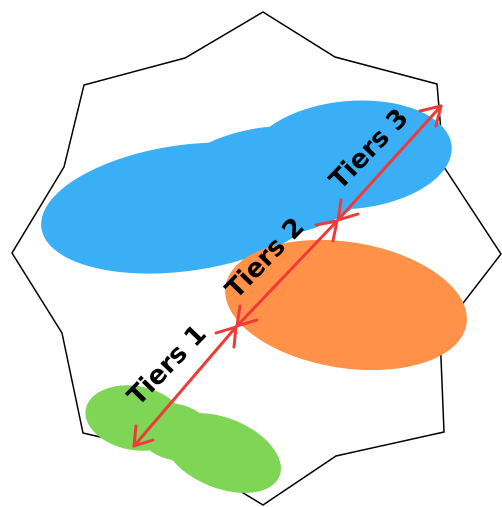  Describe the element at coordinates (183, 439) in the screenshot. I see `green-region` at that location.